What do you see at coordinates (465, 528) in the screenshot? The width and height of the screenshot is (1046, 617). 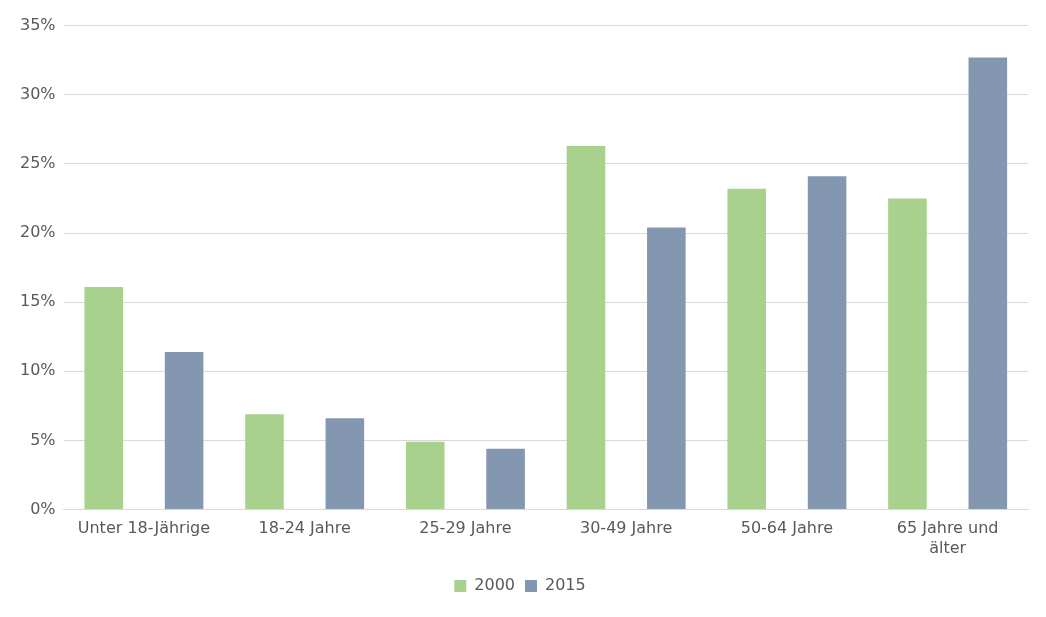 I see `x-tick-label: 25-29 Jahre` at bounding box center [465, 528].